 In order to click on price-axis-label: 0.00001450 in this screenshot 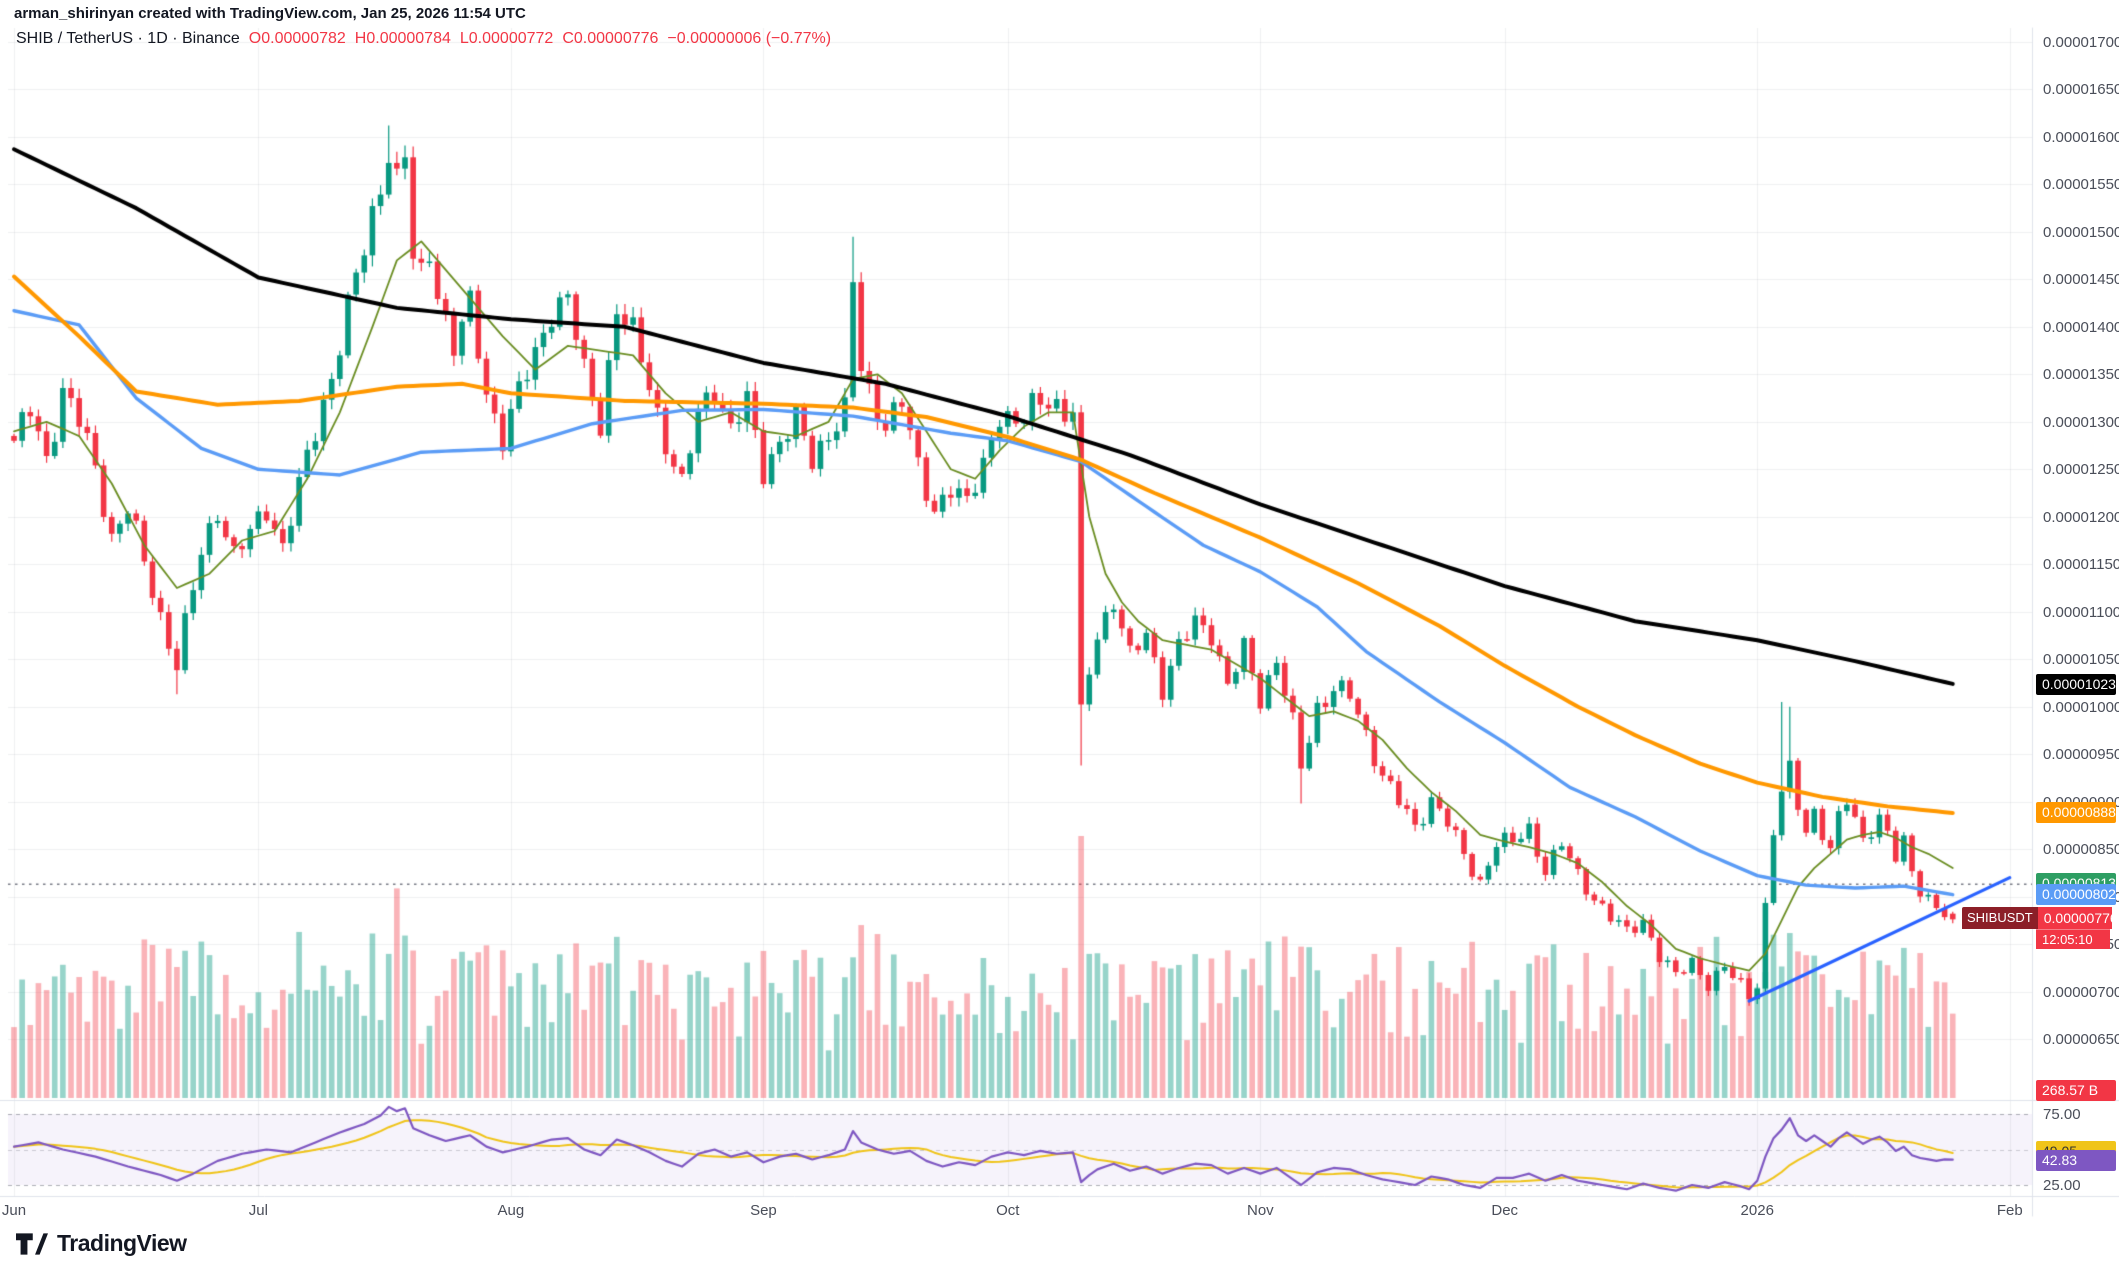, I will do `click(2081, 280)`.